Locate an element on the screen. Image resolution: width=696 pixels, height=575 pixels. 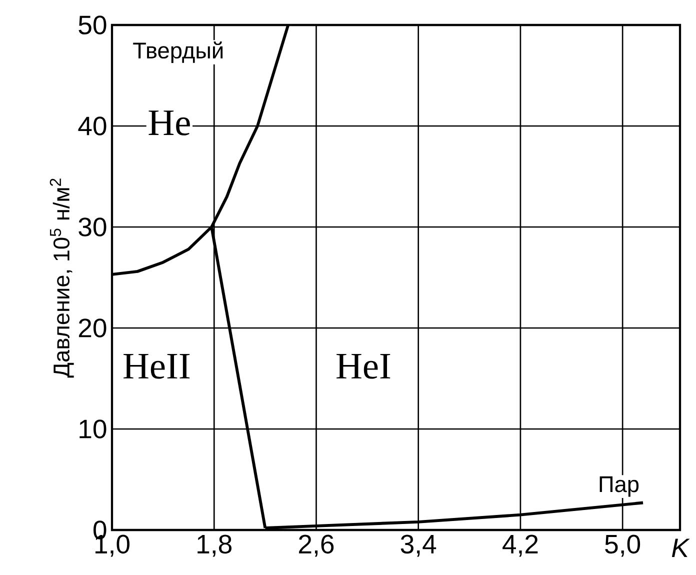
x-tick-label: 3,4 is located at coordinates (418, 545).